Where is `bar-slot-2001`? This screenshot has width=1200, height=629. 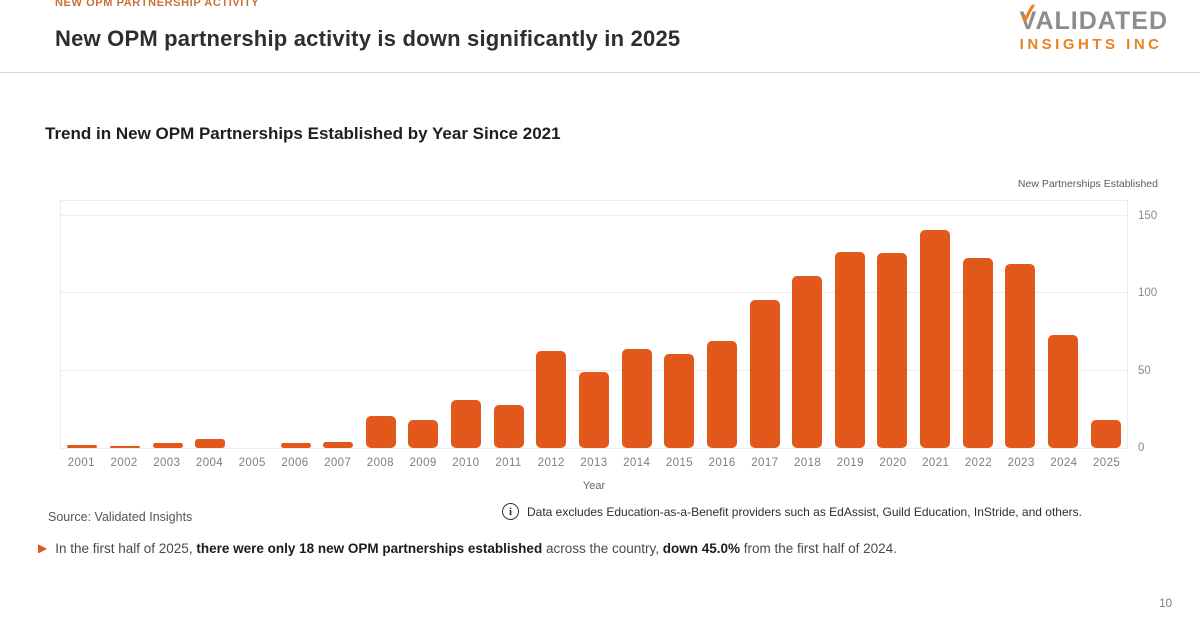
bar-slot-2001 is located at coordinates (82, 324).